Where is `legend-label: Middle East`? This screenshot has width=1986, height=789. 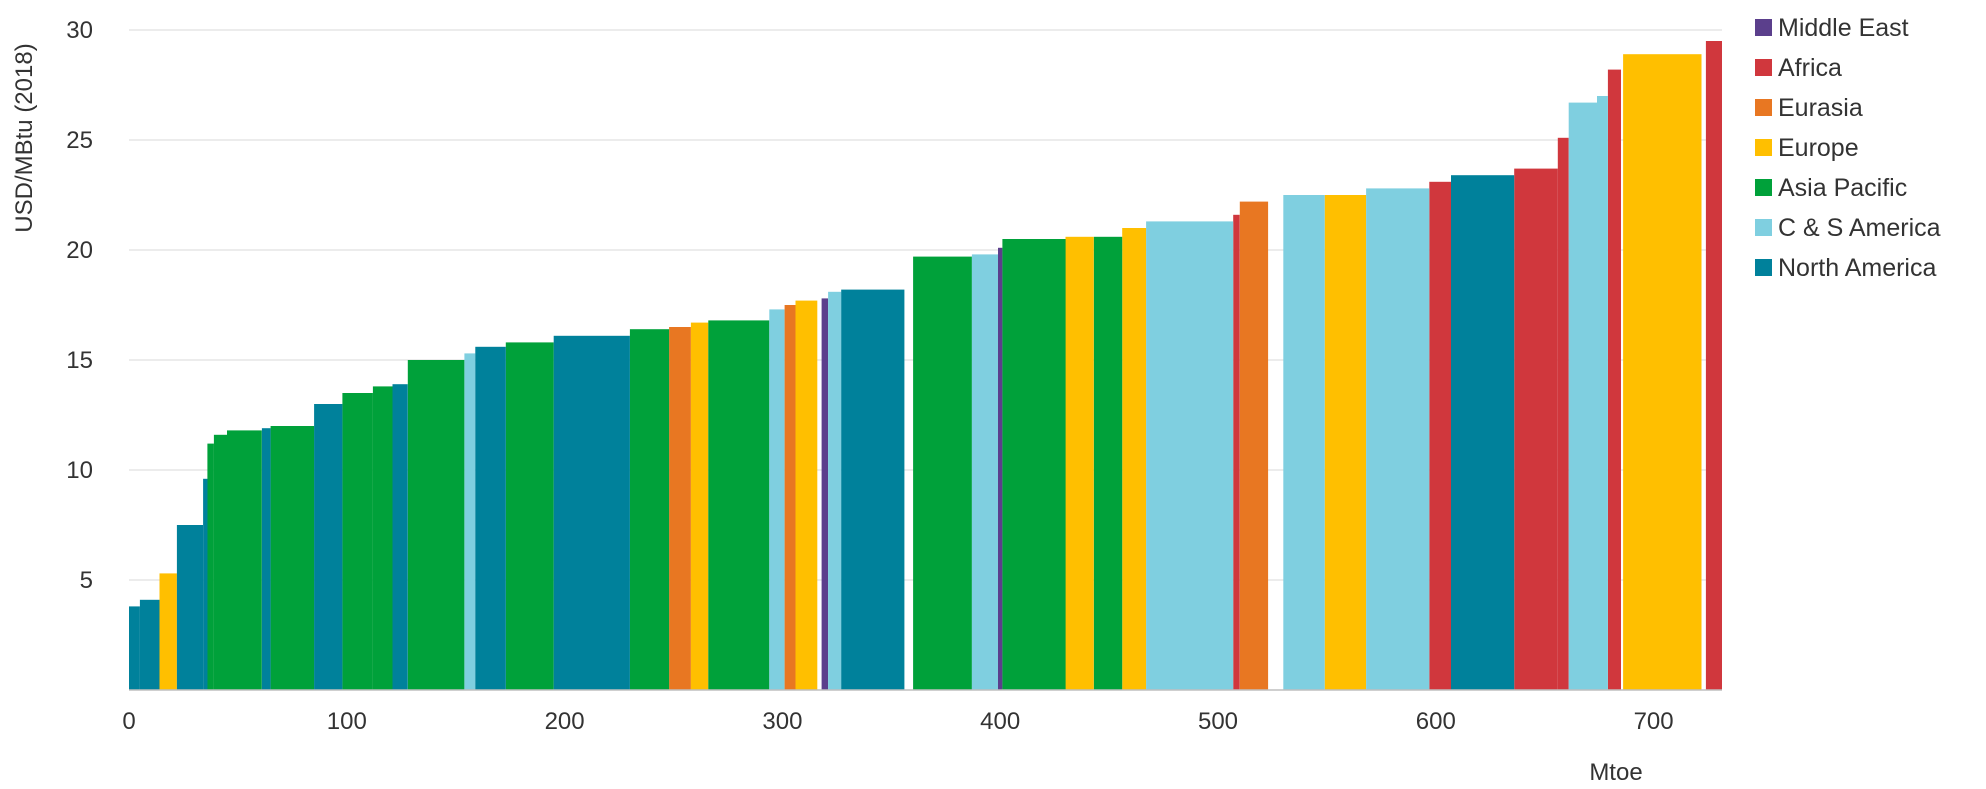 legend-label: Middle East is located at coordinates (1843, 28).